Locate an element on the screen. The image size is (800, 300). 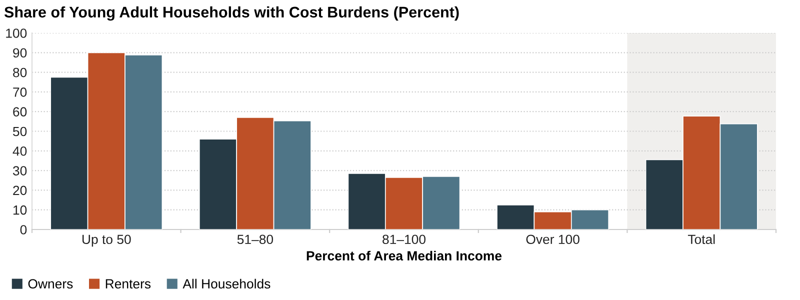
y-tick-label: 0 is located at coordinates (23, 229).